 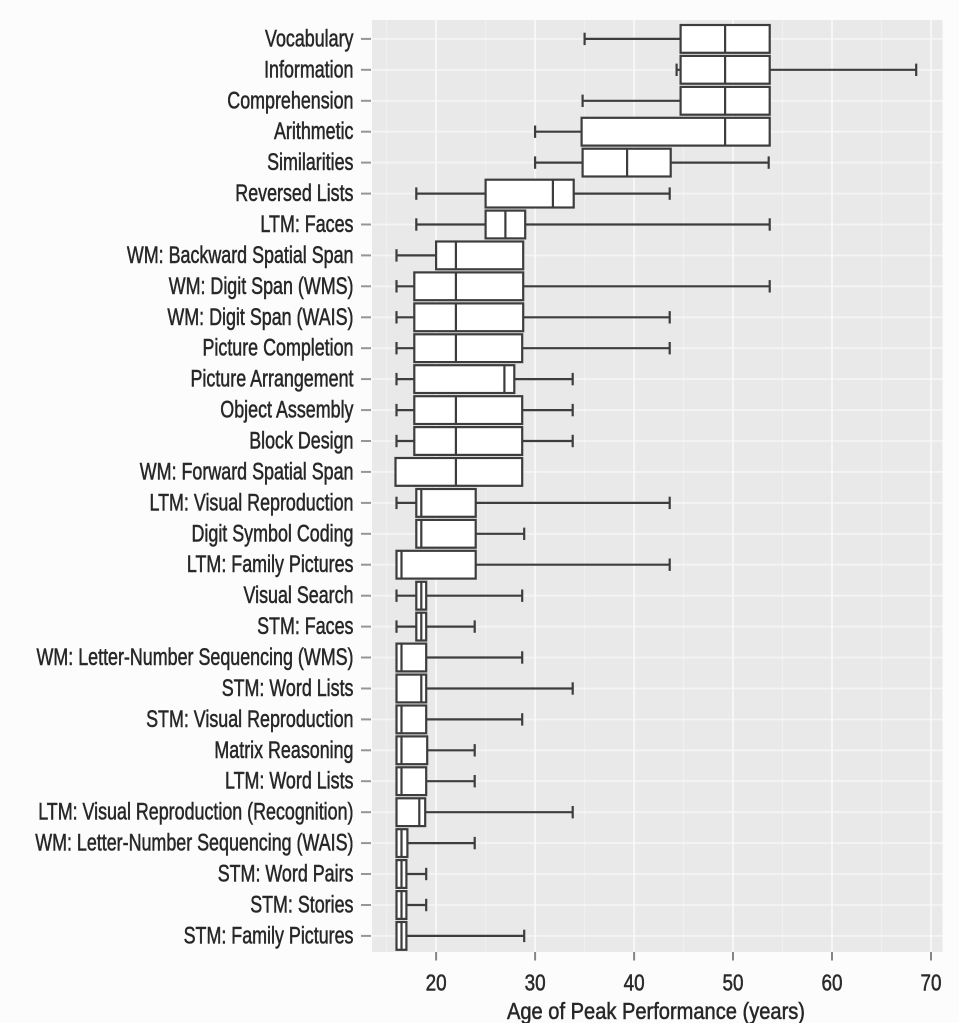 I want to click on svg-text: WM: Digit Span (WAIS), so click(x=260, y=317).